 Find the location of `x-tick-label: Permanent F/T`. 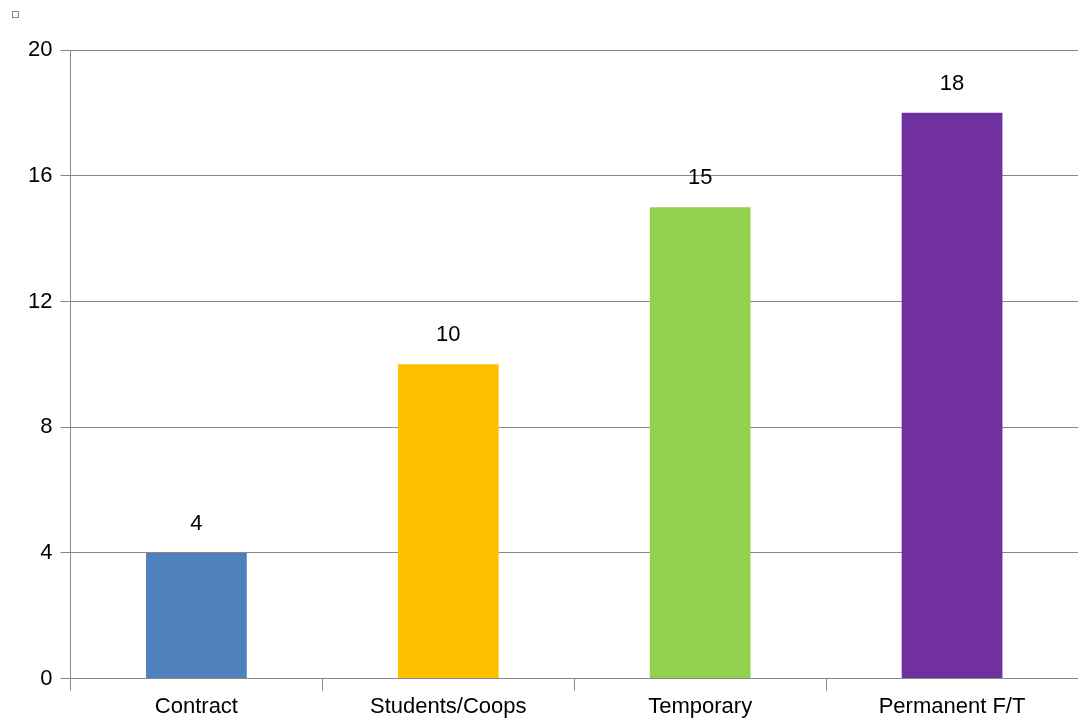

x-tick-label: Permanent F/T is located at coordinates (952, 705).